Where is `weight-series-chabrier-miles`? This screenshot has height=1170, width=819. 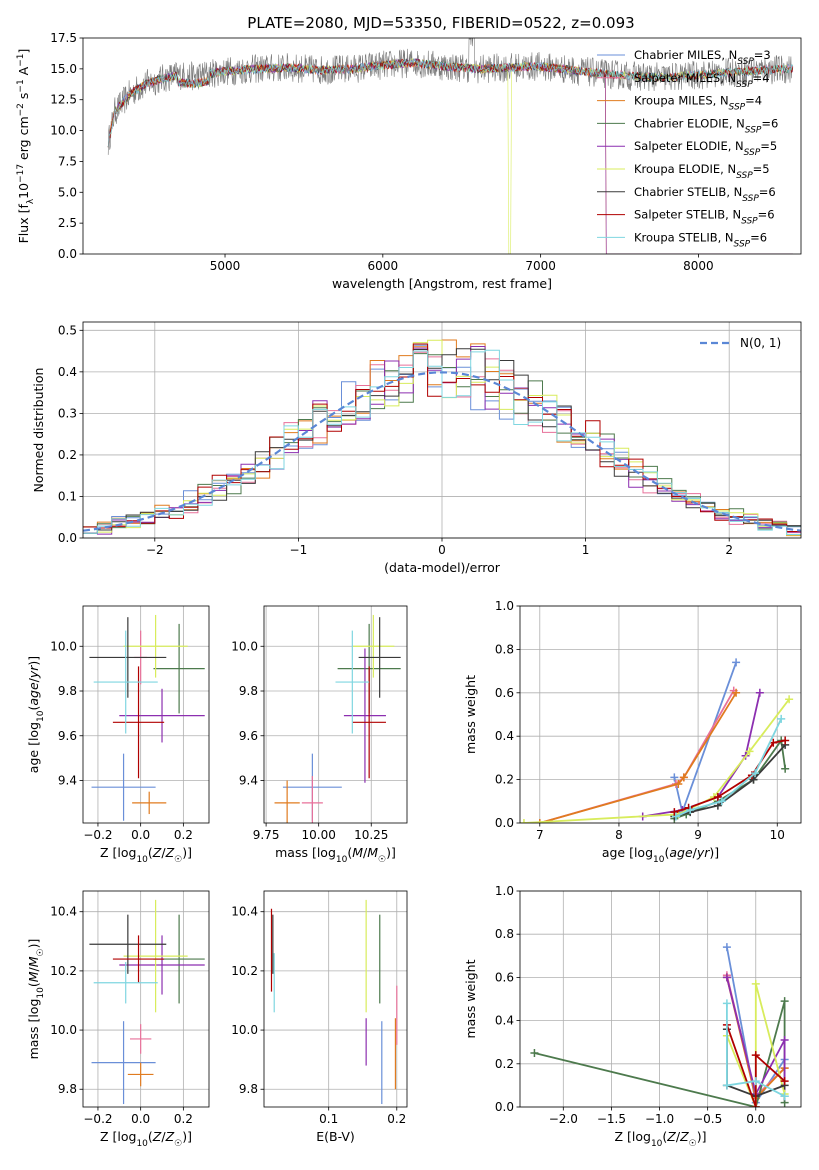
weight-series-chabrier-miles is located at coordinates (705, 737).